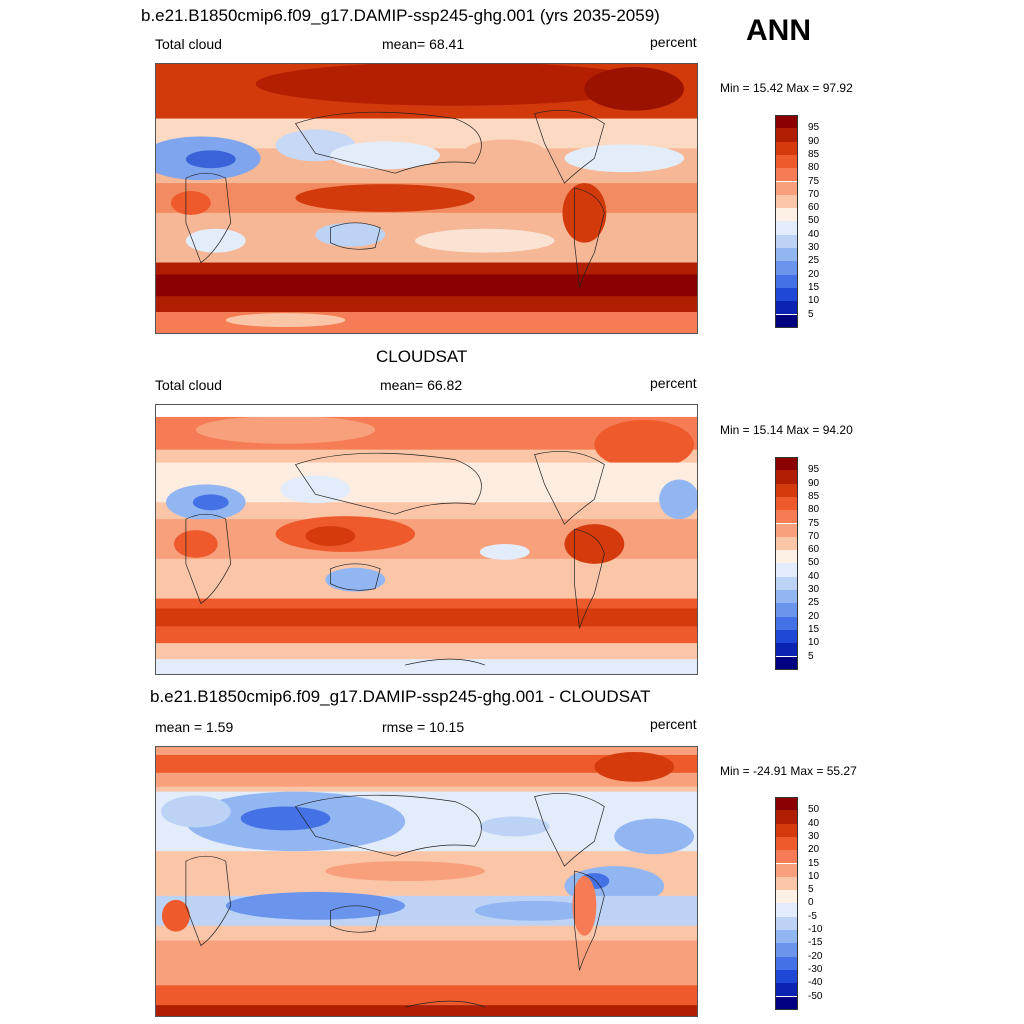 Image resolution: width=1024 pixels, height=1024 pixels. What do you see at coordinates (188, 44) in the screenshot?
I see `panel-1-variable-label: Total cloud` at bounding box center [188, 44].